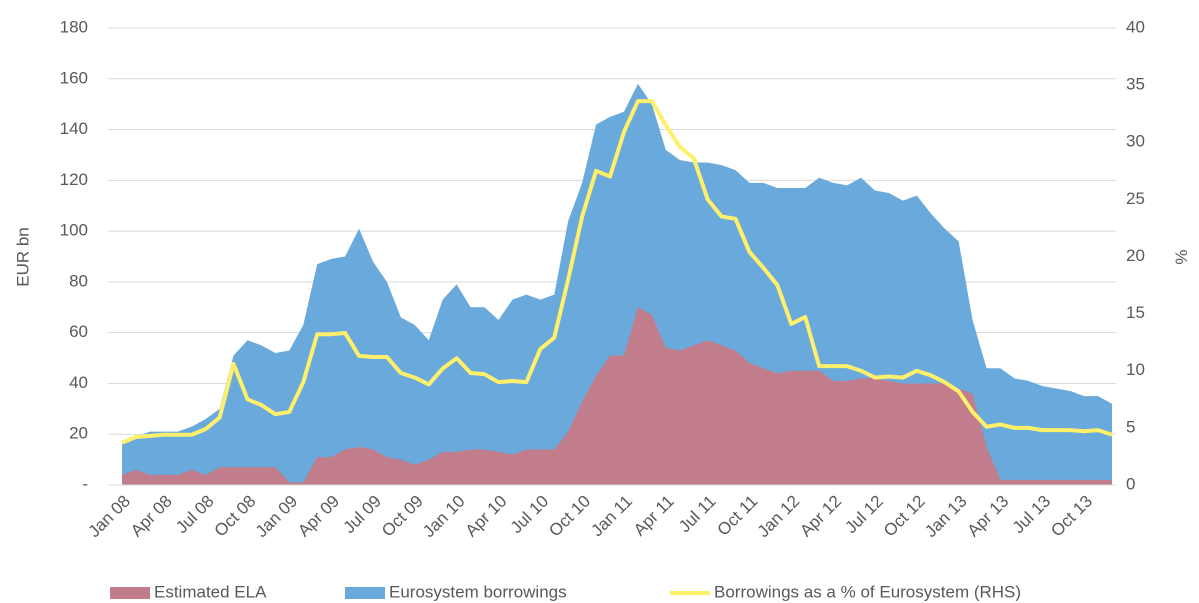  Describe the element at coordinates (74, 179) in the screenshot. I see `y-tick-label: 120` at that location.